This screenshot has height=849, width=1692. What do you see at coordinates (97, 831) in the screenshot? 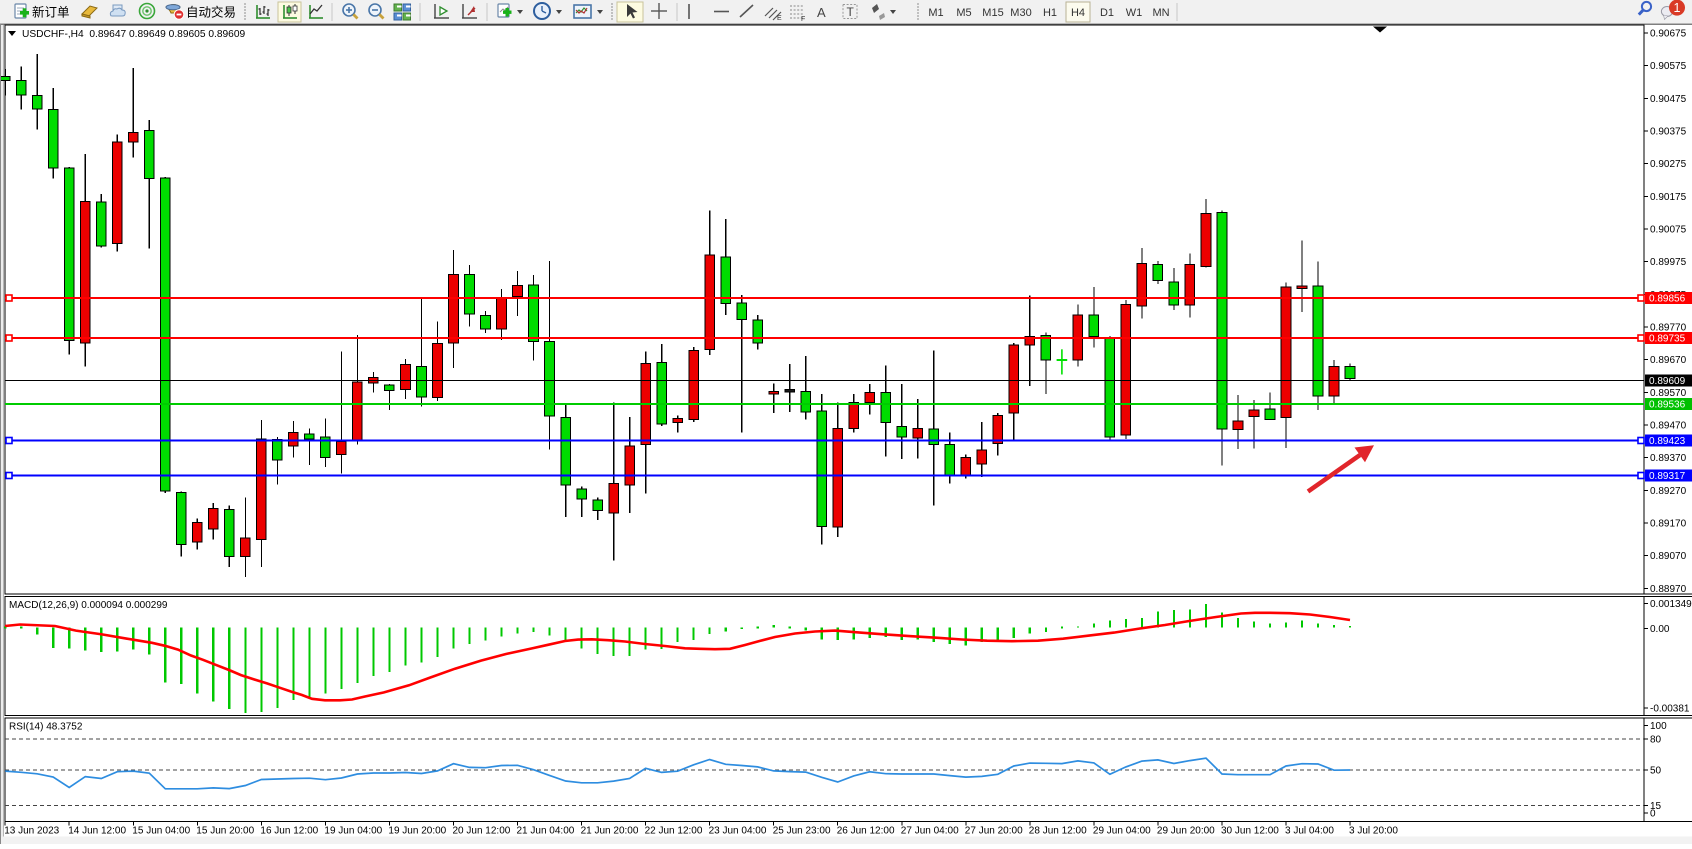
I see `svg-text: 14 Jun 12:00` at bounding box center [97, 831].